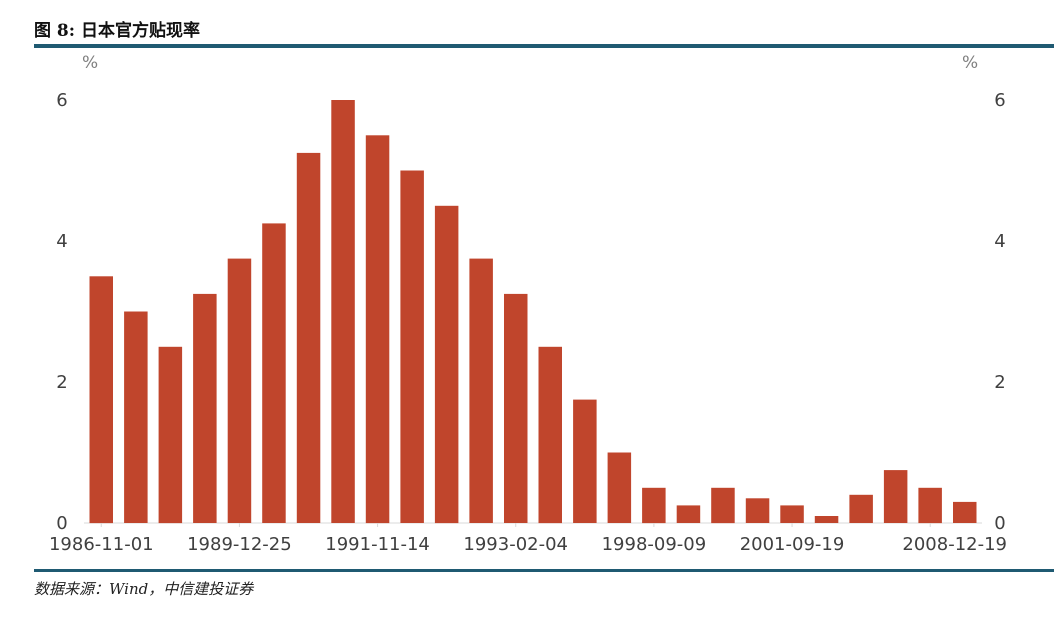  I want to click on left-axis-unit: %, so click(90, 63).